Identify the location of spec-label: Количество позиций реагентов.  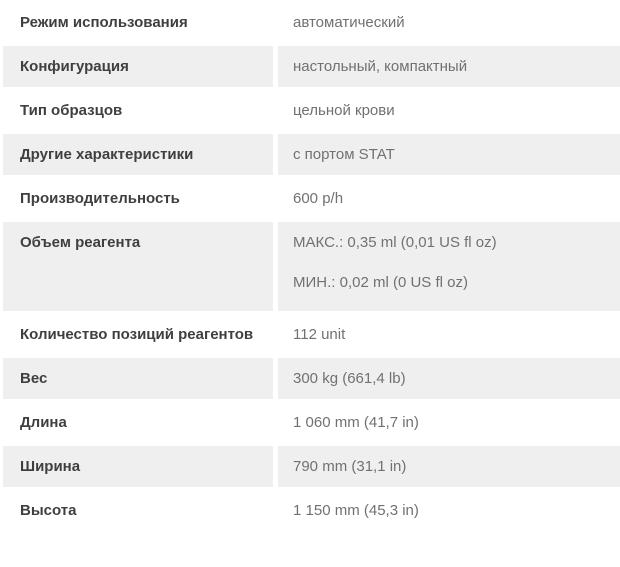
(137, 334).